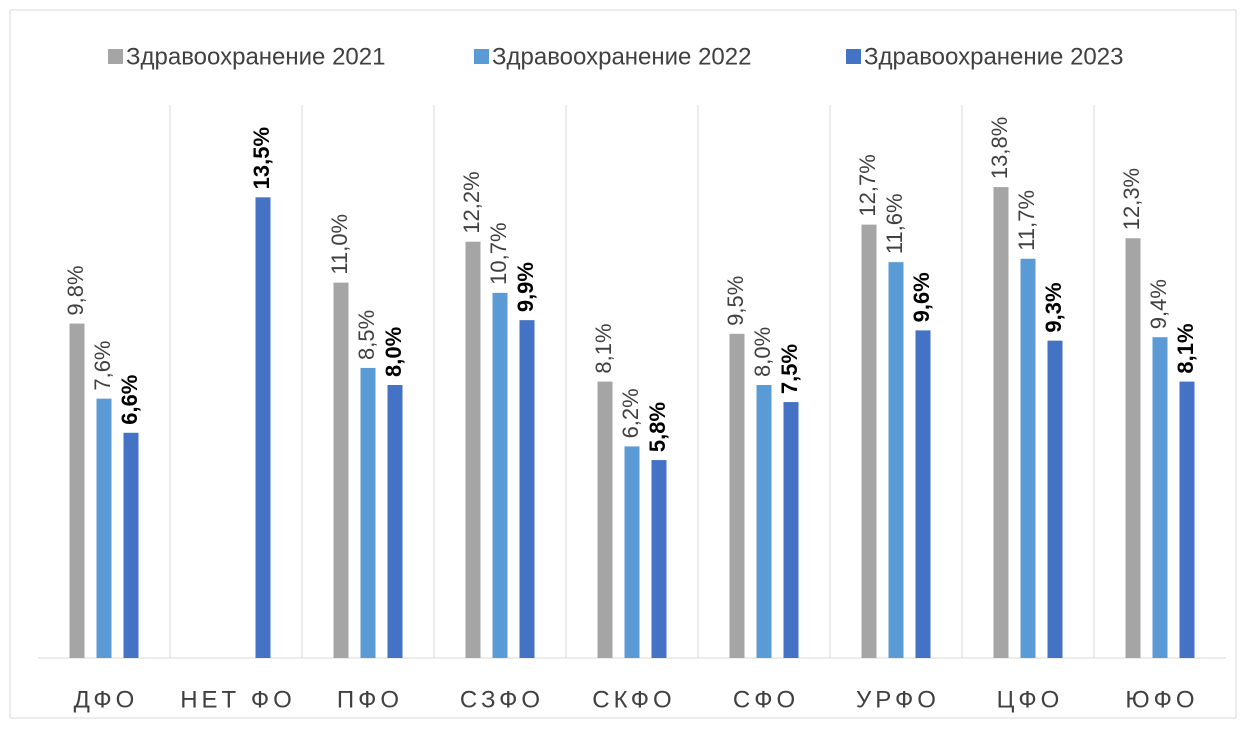 Image resolution: width=1246 pixels, height=729 pixels. Describe the element at coordinates (766, 699) in the screenshot. I see `x-tick-label: СФО` at that location.